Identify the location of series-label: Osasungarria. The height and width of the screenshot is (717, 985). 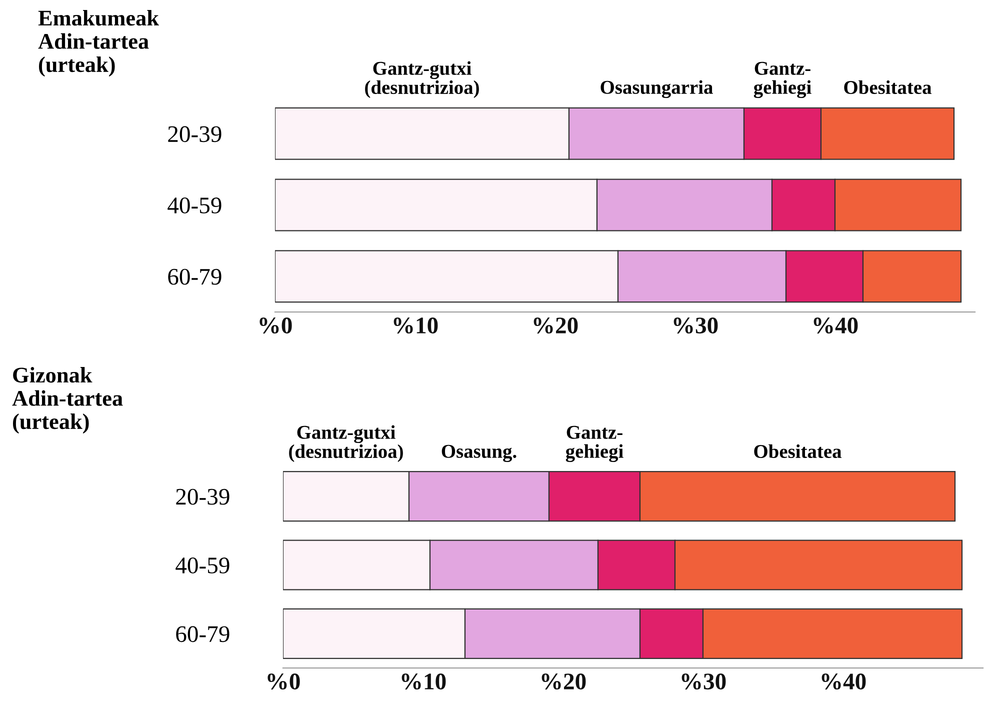
(656, 89).